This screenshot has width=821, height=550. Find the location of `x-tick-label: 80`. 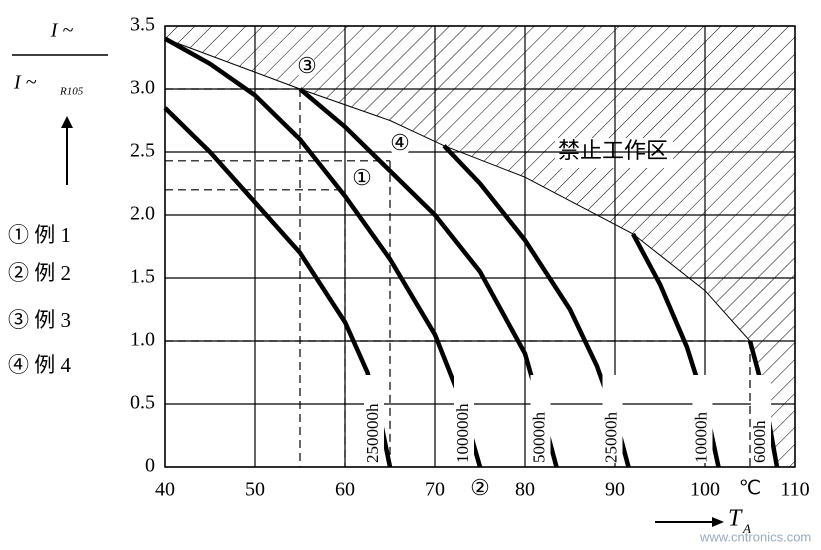

x-tick-label: 80 is located at coordinates (525, 490).